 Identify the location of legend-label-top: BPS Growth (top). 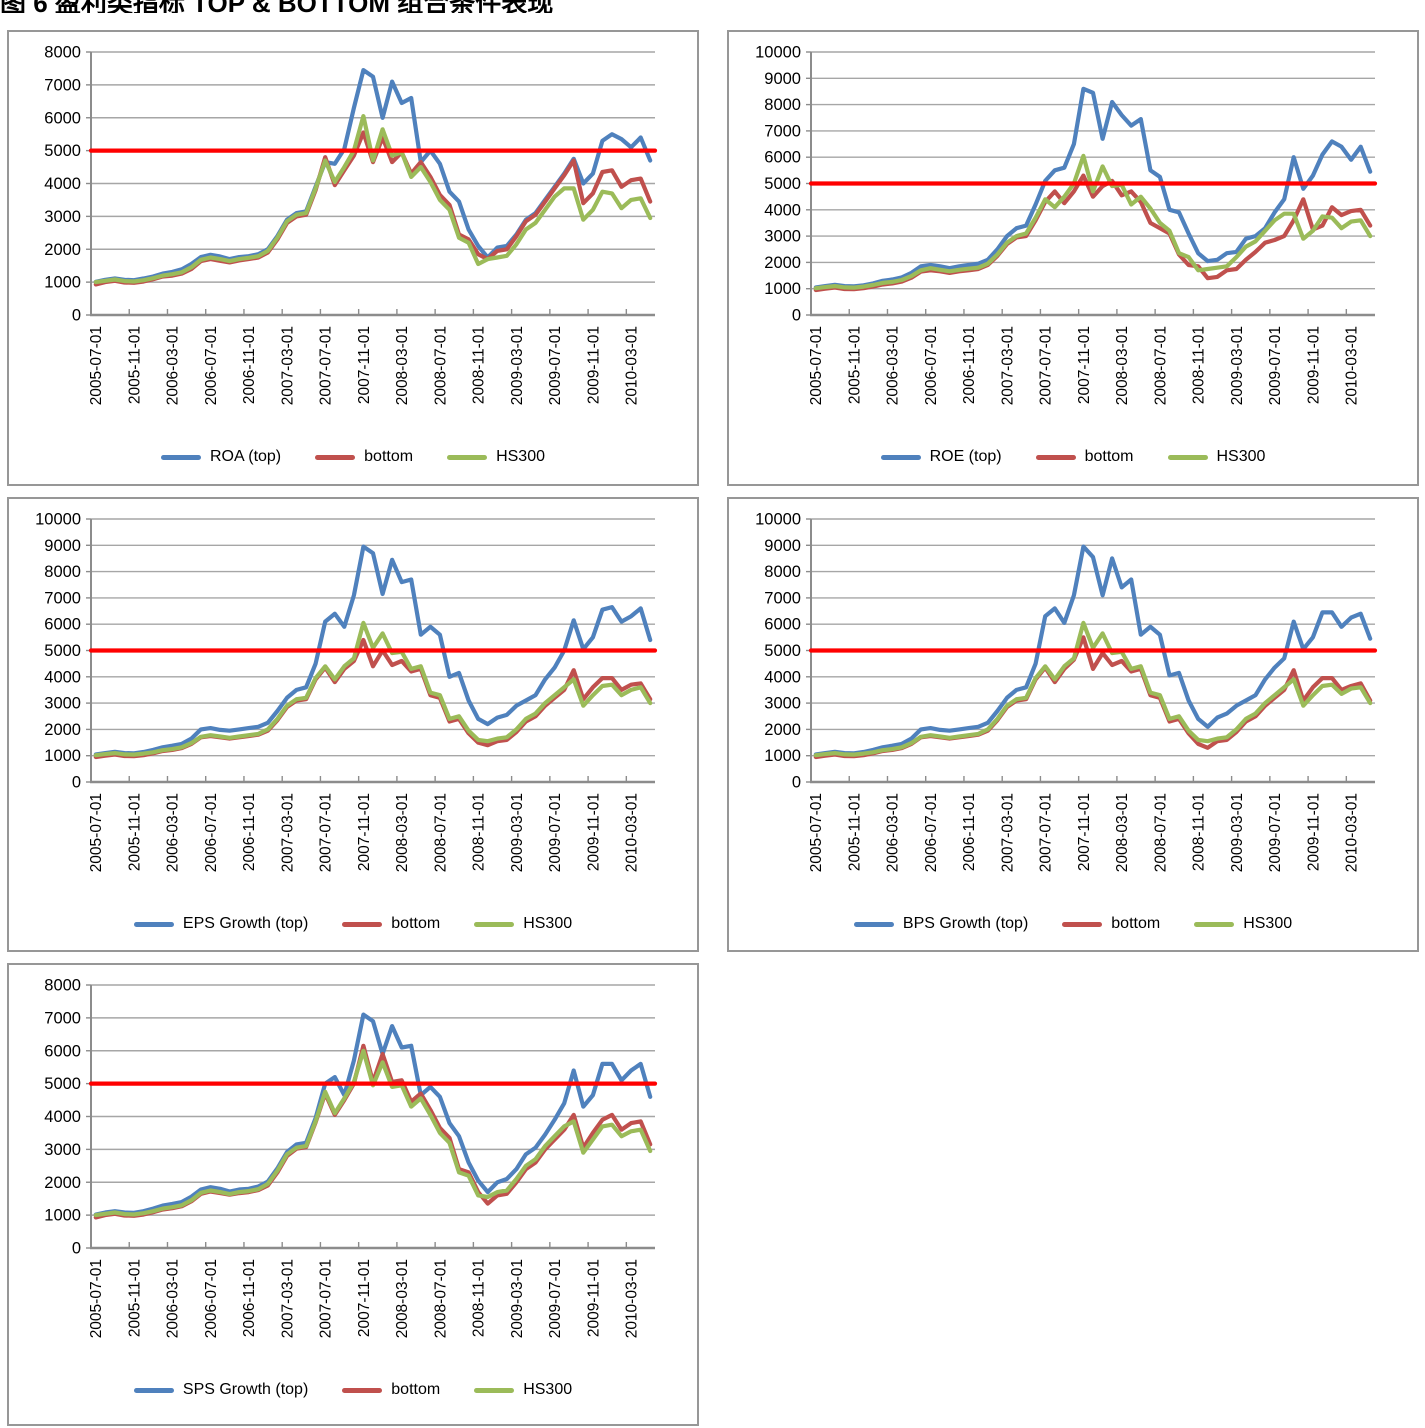
(965, 923).